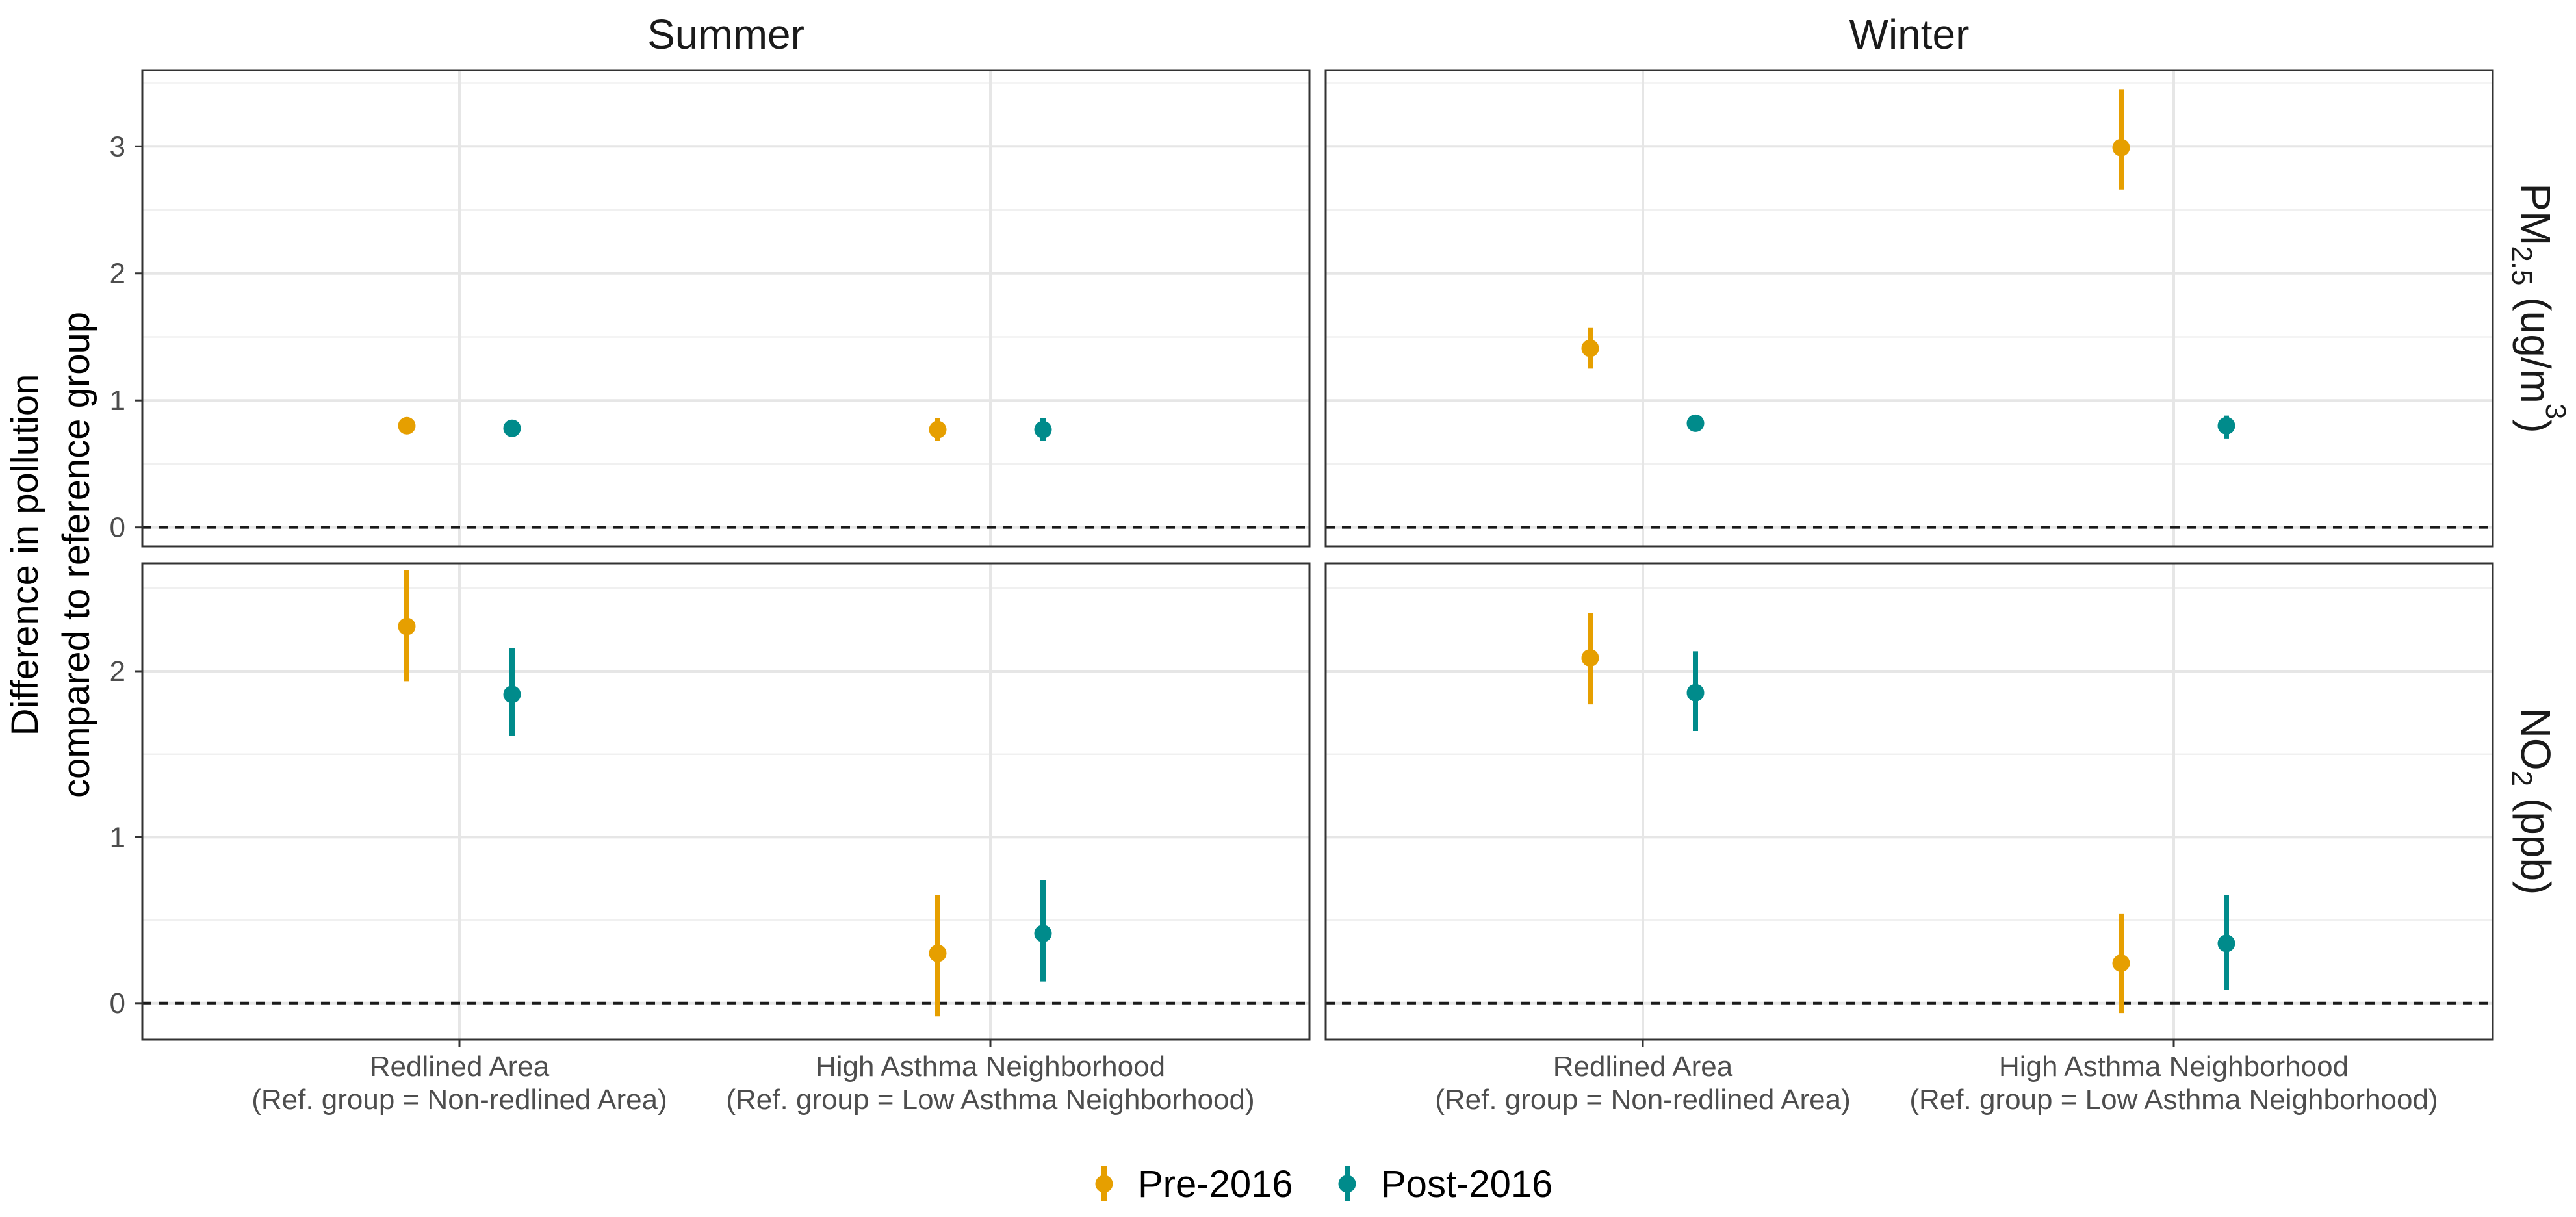 Image resolution: width=2576 pixels, height=1217 pixels. Describe the element at coordinates (2536, 426) in the screenshot. I see `strip-label-part: )` at that location.